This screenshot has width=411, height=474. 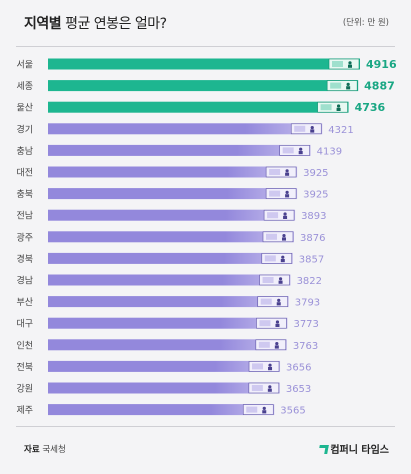 I want to click on bar-row: 광주 3876, so click(x=170, y=237).